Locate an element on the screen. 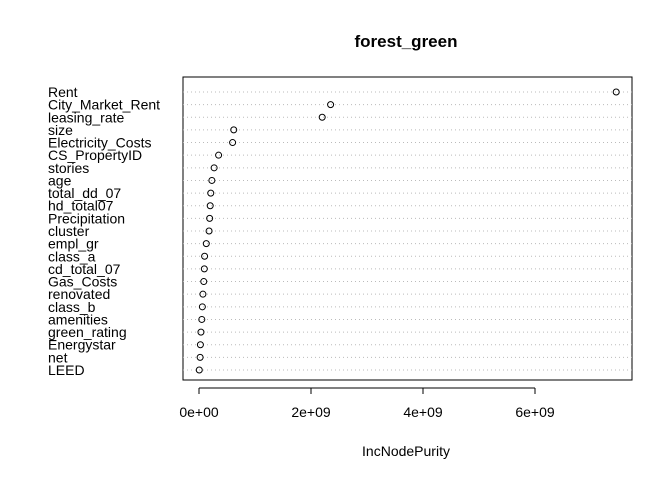  category-label: Precipitation is located at coordinates (86, 218).